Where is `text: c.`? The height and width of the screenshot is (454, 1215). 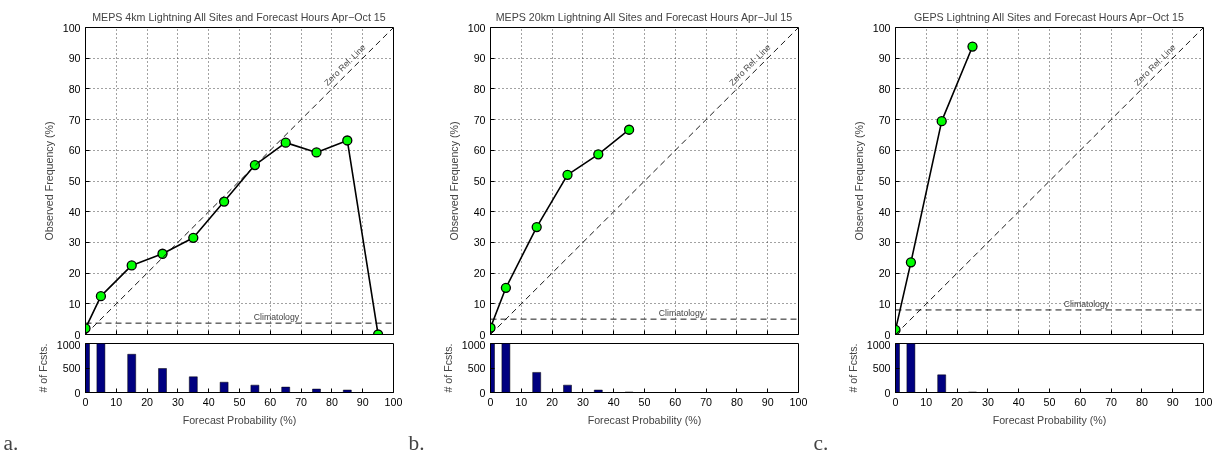
text: c. is located at coordinates (821, 442).